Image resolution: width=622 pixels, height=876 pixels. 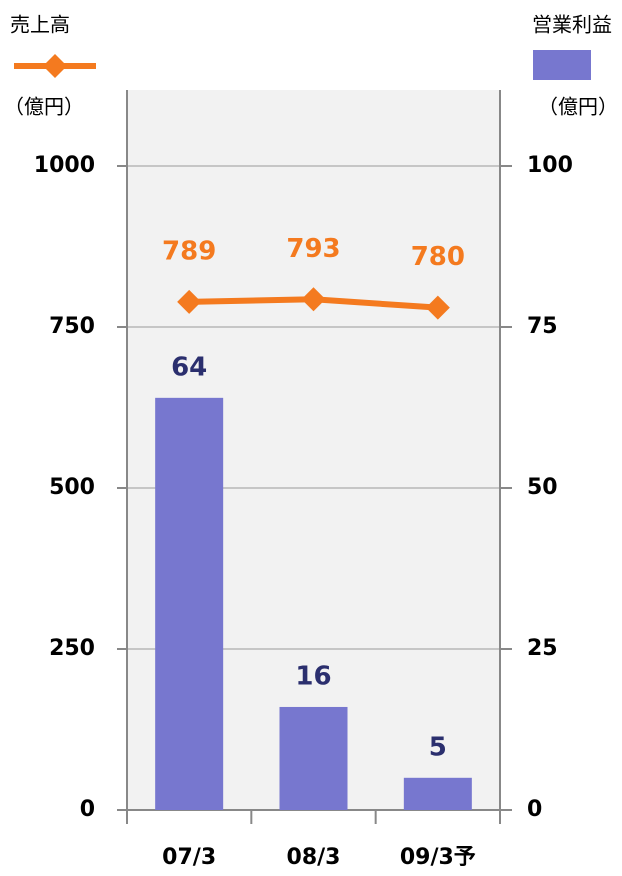 What do you see at coordinates (40, 25) in the screenshot?
I see `legend-label: 売上高` at bounding box center [40, 25].